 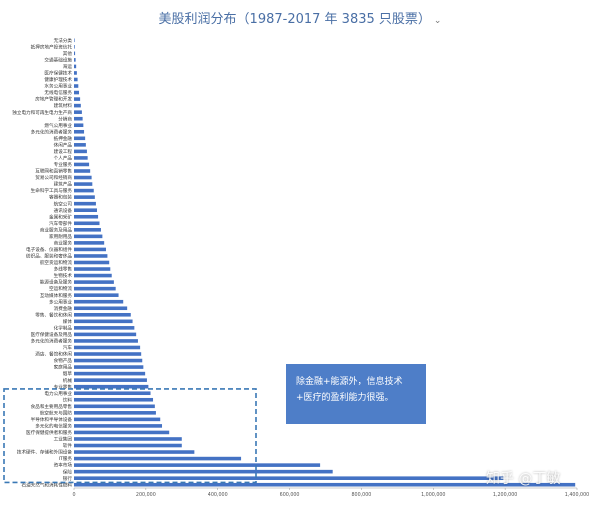 I want to click on category-label: 资本市场, so click(x=63, y=465).